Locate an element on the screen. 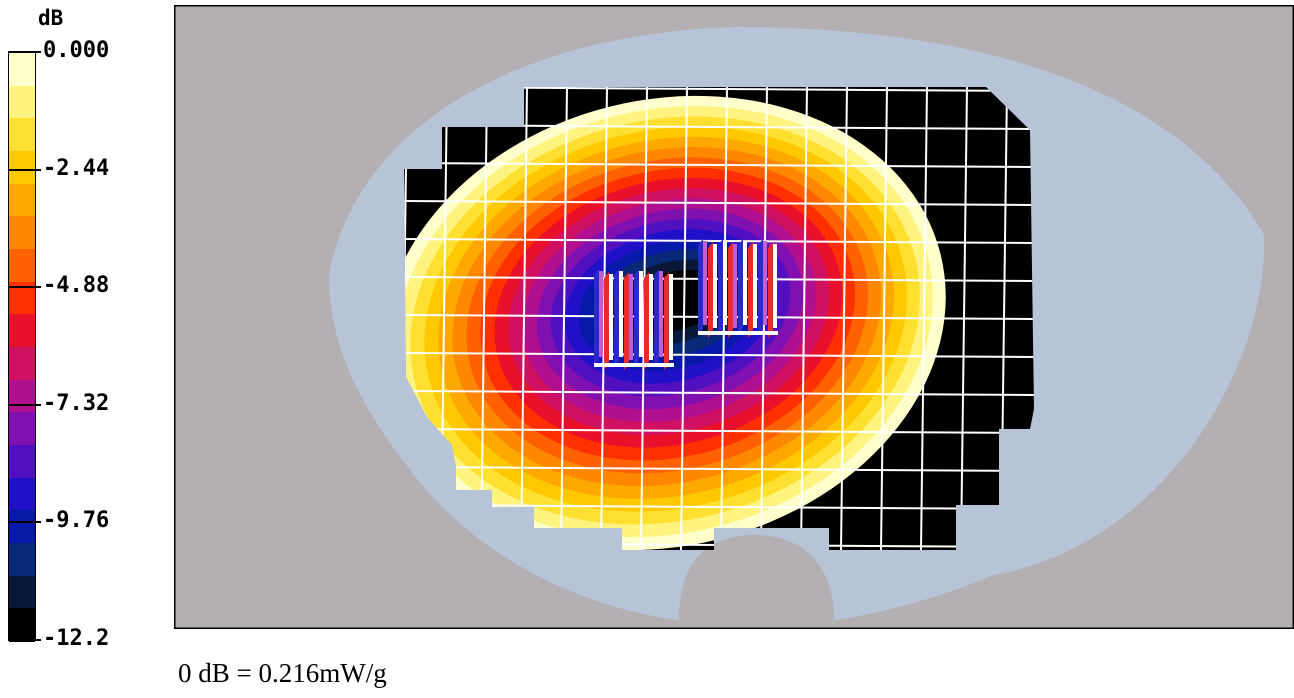  colorbar is located at coordinates (22, 347).